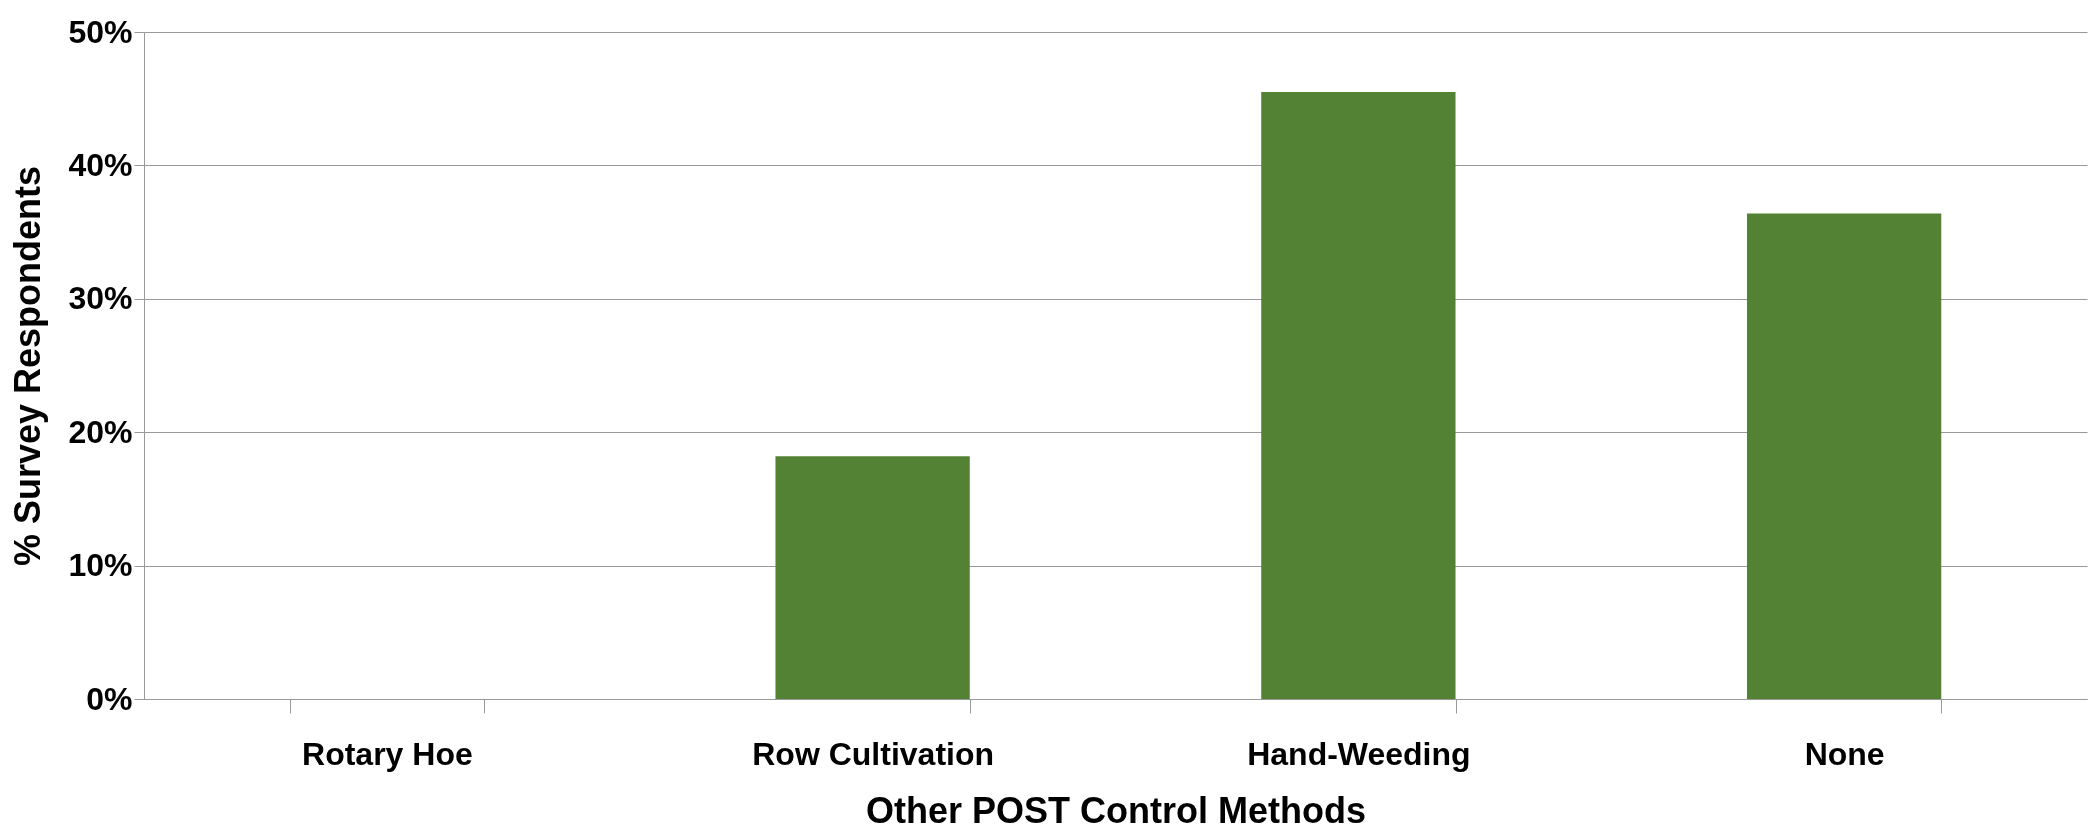  I want to click on y-axis-title: % Survey Respondents, so click(28, 366).